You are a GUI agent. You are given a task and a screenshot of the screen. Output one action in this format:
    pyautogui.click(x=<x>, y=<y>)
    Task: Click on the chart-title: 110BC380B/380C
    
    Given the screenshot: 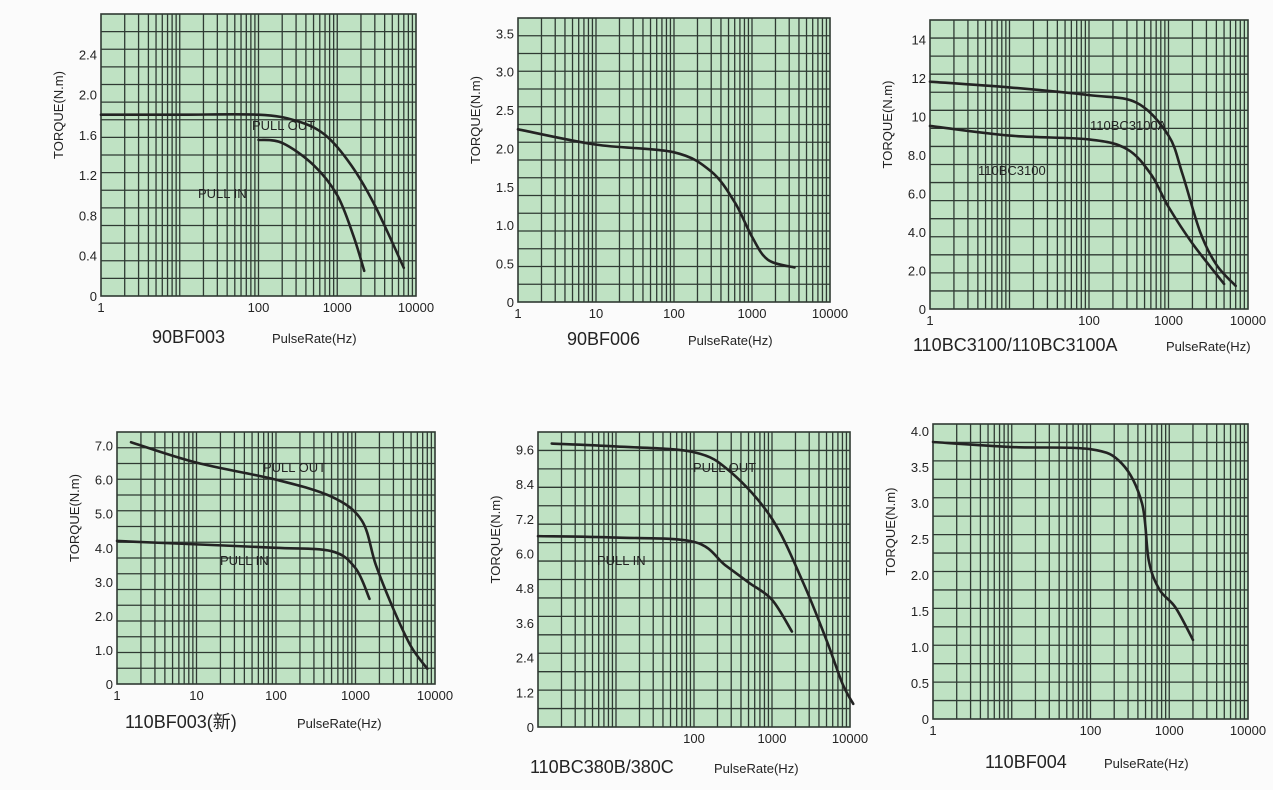 What is the action you would take?
    pyautogui.click(x=602, y=767)
    